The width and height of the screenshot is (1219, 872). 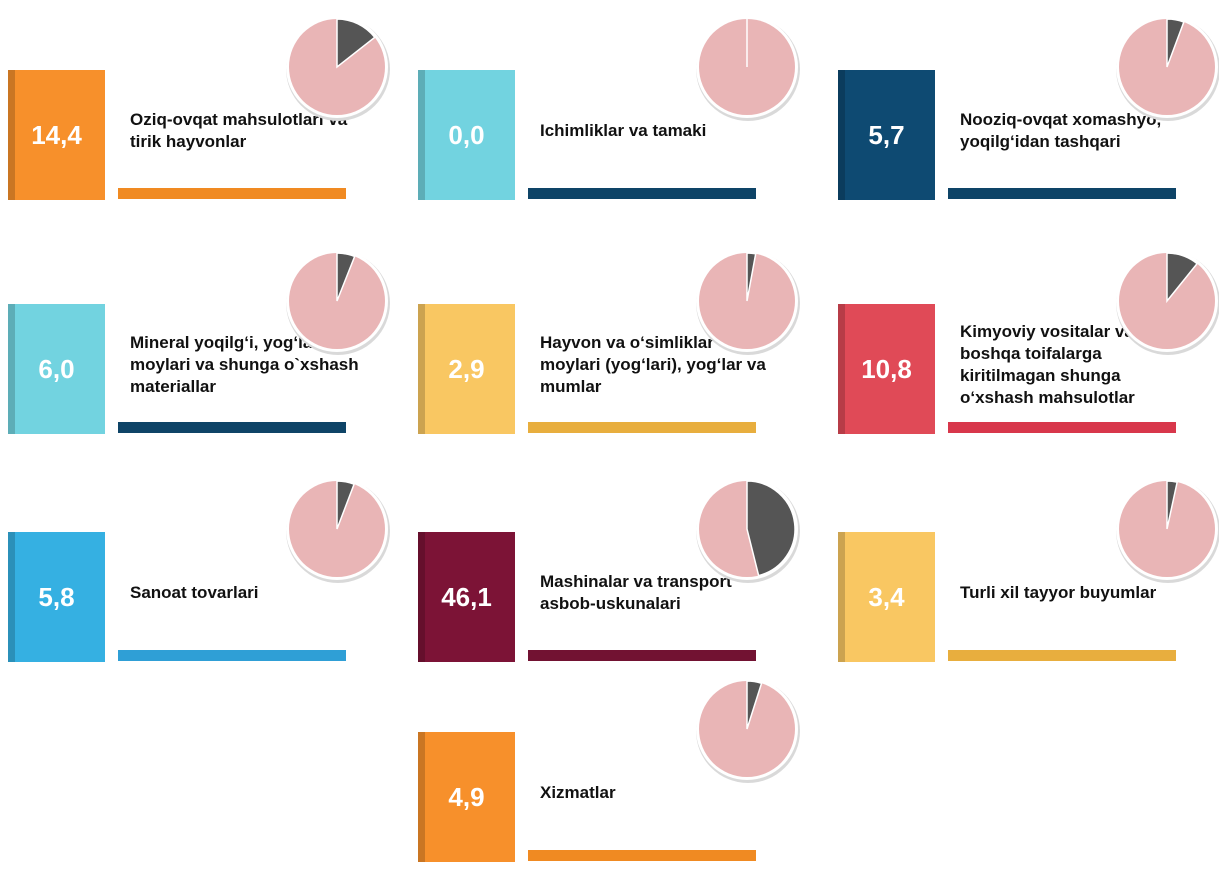 What do you see at coordinates (1058, 592) in the screenshot?
I see `category-label: Turli xil tayyor buyumlar` at bounding box center [1058, 592].